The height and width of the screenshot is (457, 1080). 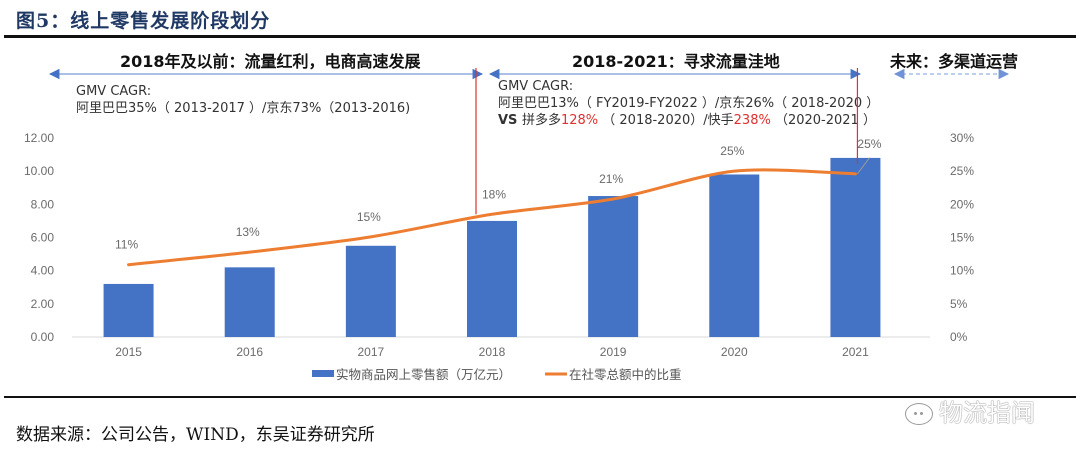 What do you see at coordinates (540, 397) in the screenshot?
I see `bottom-rule` at bounding box center [540, 397].